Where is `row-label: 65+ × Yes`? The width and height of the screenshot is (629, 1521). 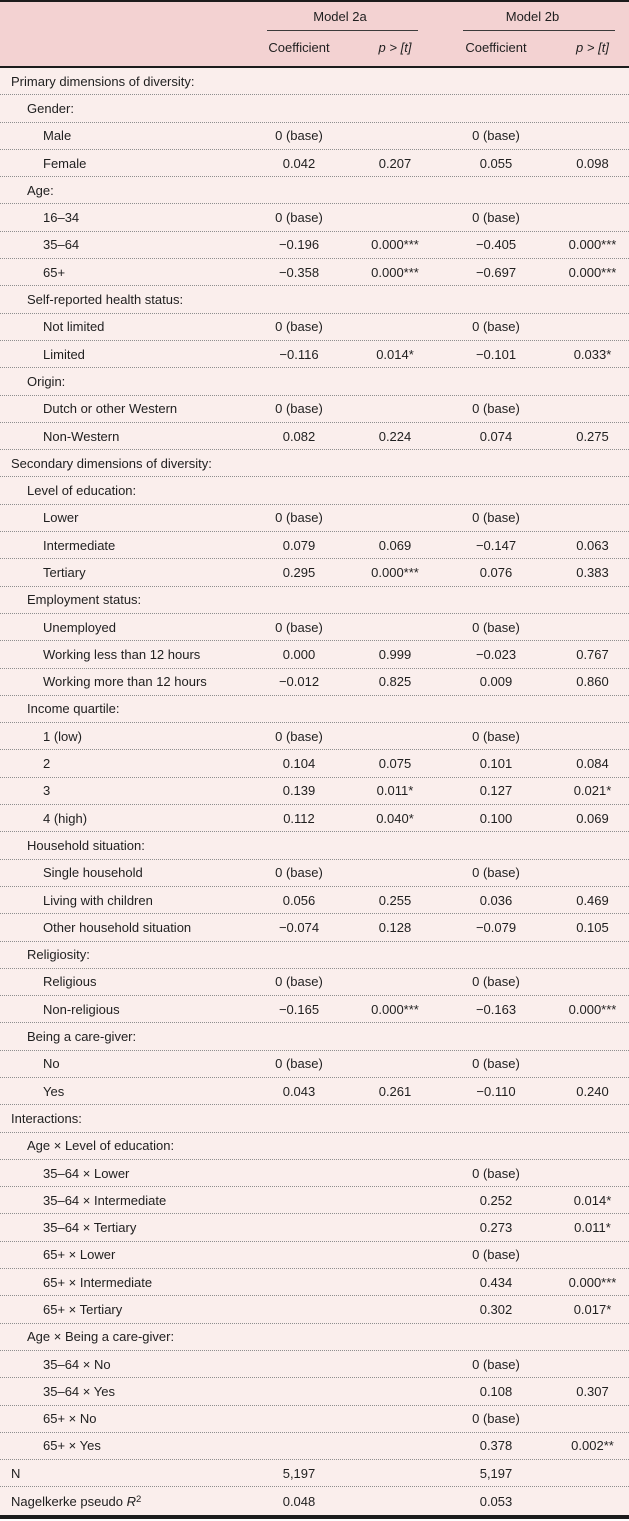 row-label: 65+ × Yes is located at coordinates (72, 1446).